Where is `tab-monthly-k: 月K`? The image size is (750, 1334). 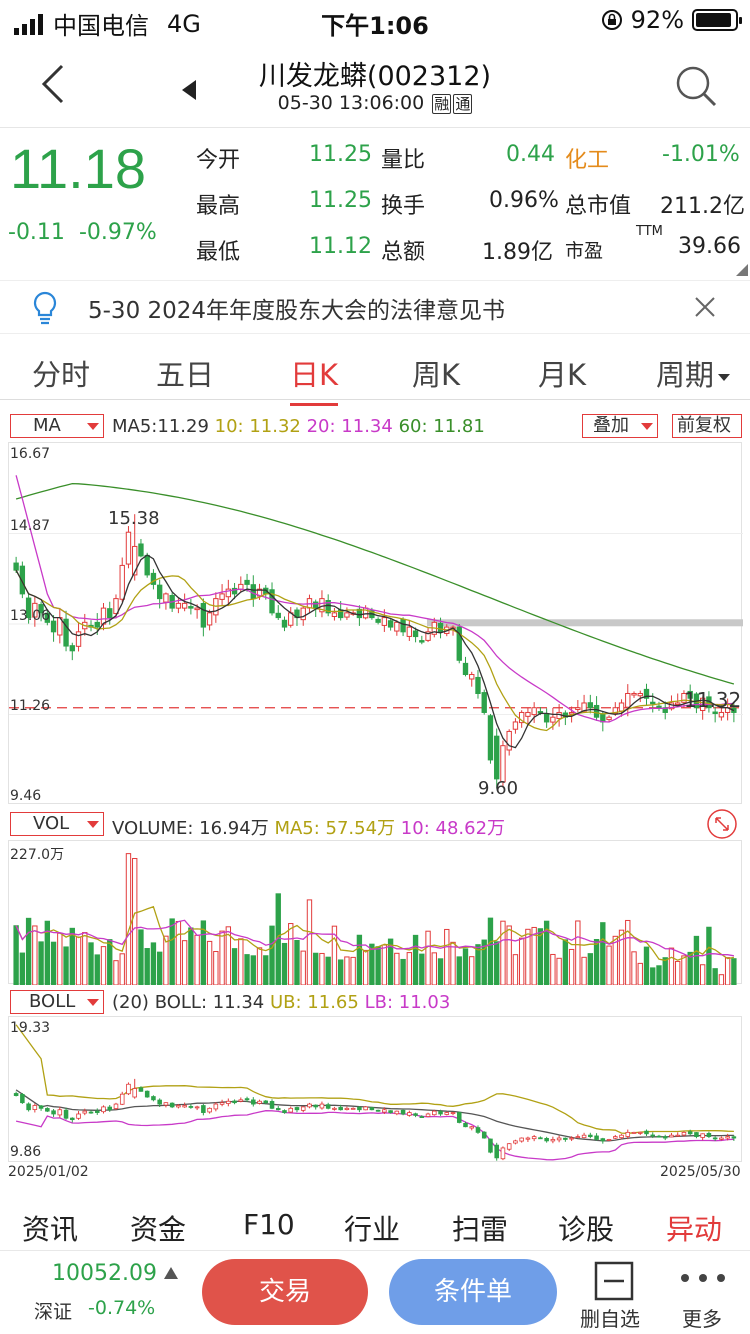
tab-monthly-k: 月K is located at coordinates (562, 375).